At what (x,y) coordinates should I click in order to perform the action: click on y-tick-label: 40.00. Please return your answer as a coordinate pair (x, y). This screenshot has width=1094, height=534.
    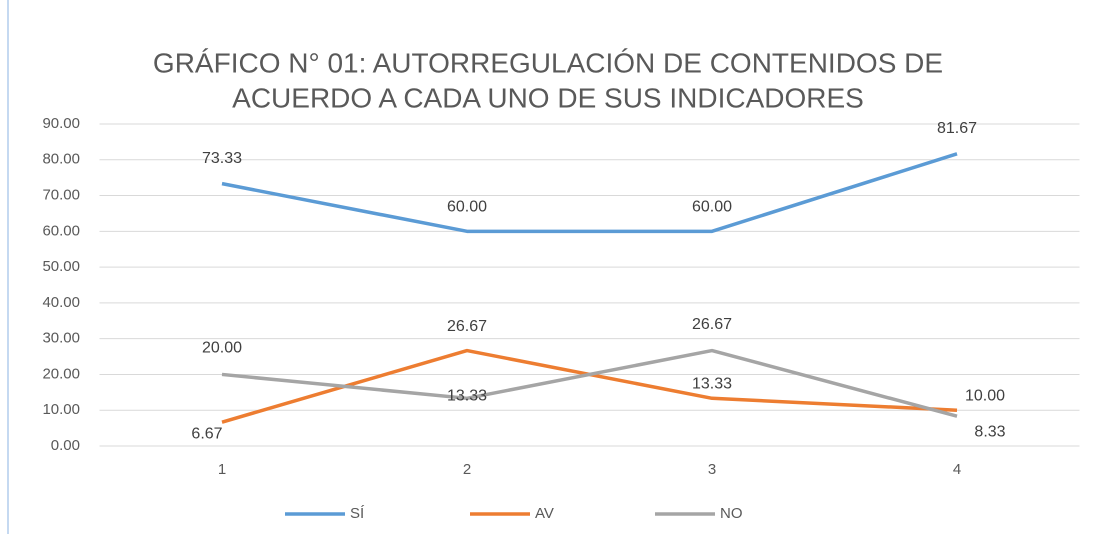
    Looking at the image, I should click on (61, 302).